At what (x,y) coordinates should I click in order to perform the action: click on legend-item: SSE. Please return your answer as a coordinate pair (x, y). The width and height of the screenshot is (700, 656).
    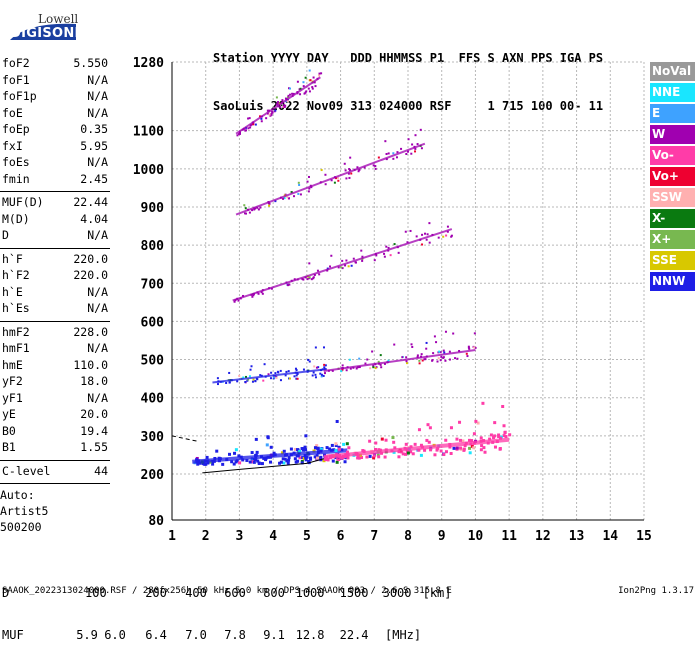
    Looking at the image, I should click on (672, 260).